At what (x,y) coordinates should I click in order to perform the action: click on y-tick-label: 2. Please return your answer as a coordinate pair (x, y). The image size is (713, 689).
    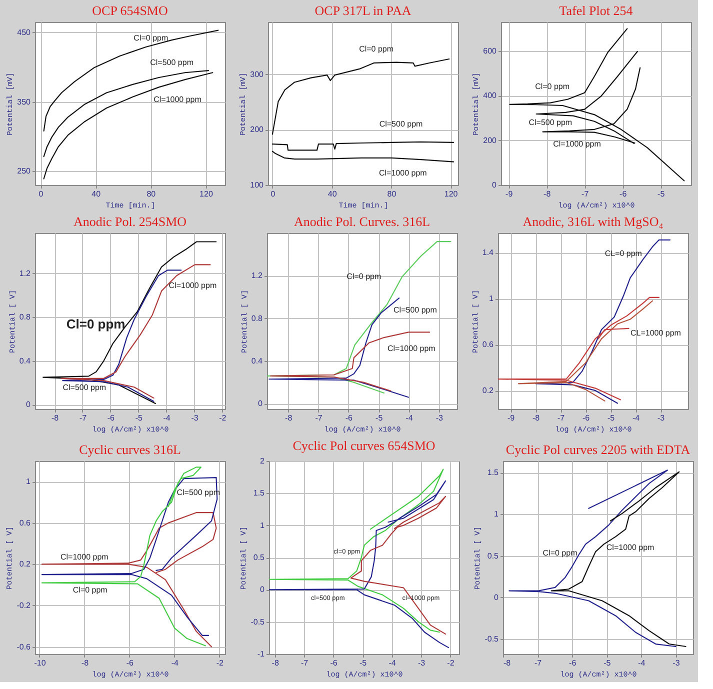
    Looking at the image, I should click on (263, 461).